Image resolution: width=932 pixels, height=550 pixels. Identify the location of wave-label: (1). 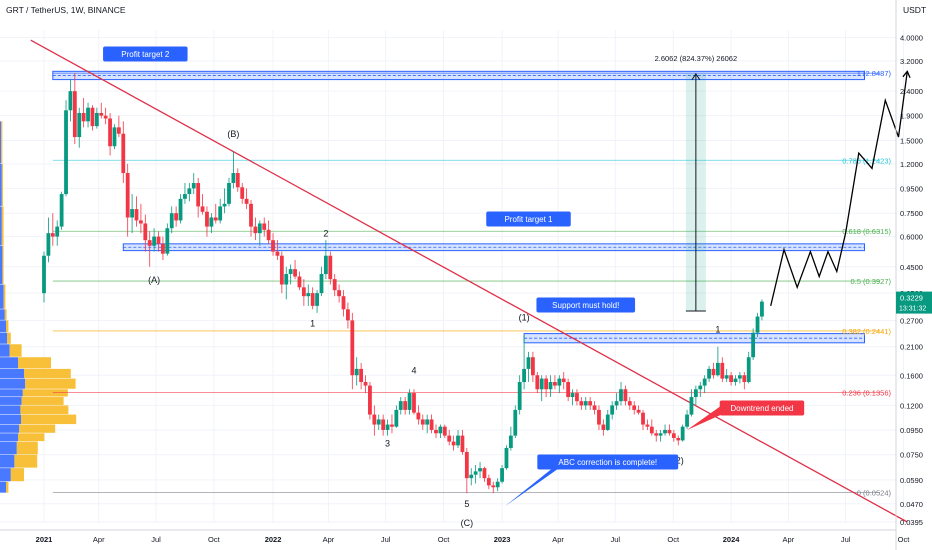
(524, 317).